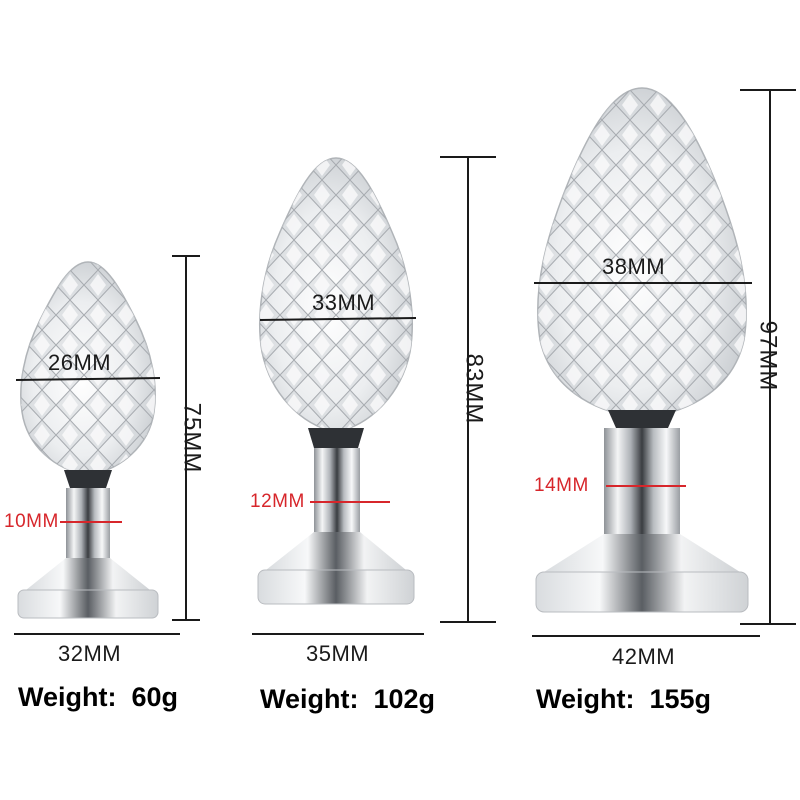 Image resolution: width=800 pixels, height=800 pixels. Describe the element at coordinates (644, 656) in the screenshot. I see `base-width-label-large: 42MM` at that location.